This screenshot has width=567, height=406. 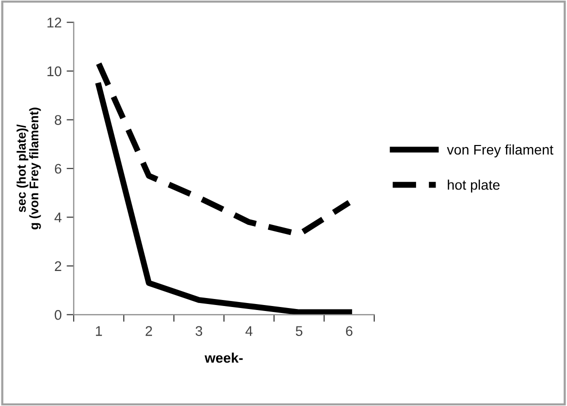 I want to click on y-tick-label: 0, so click(x=58, y=315).